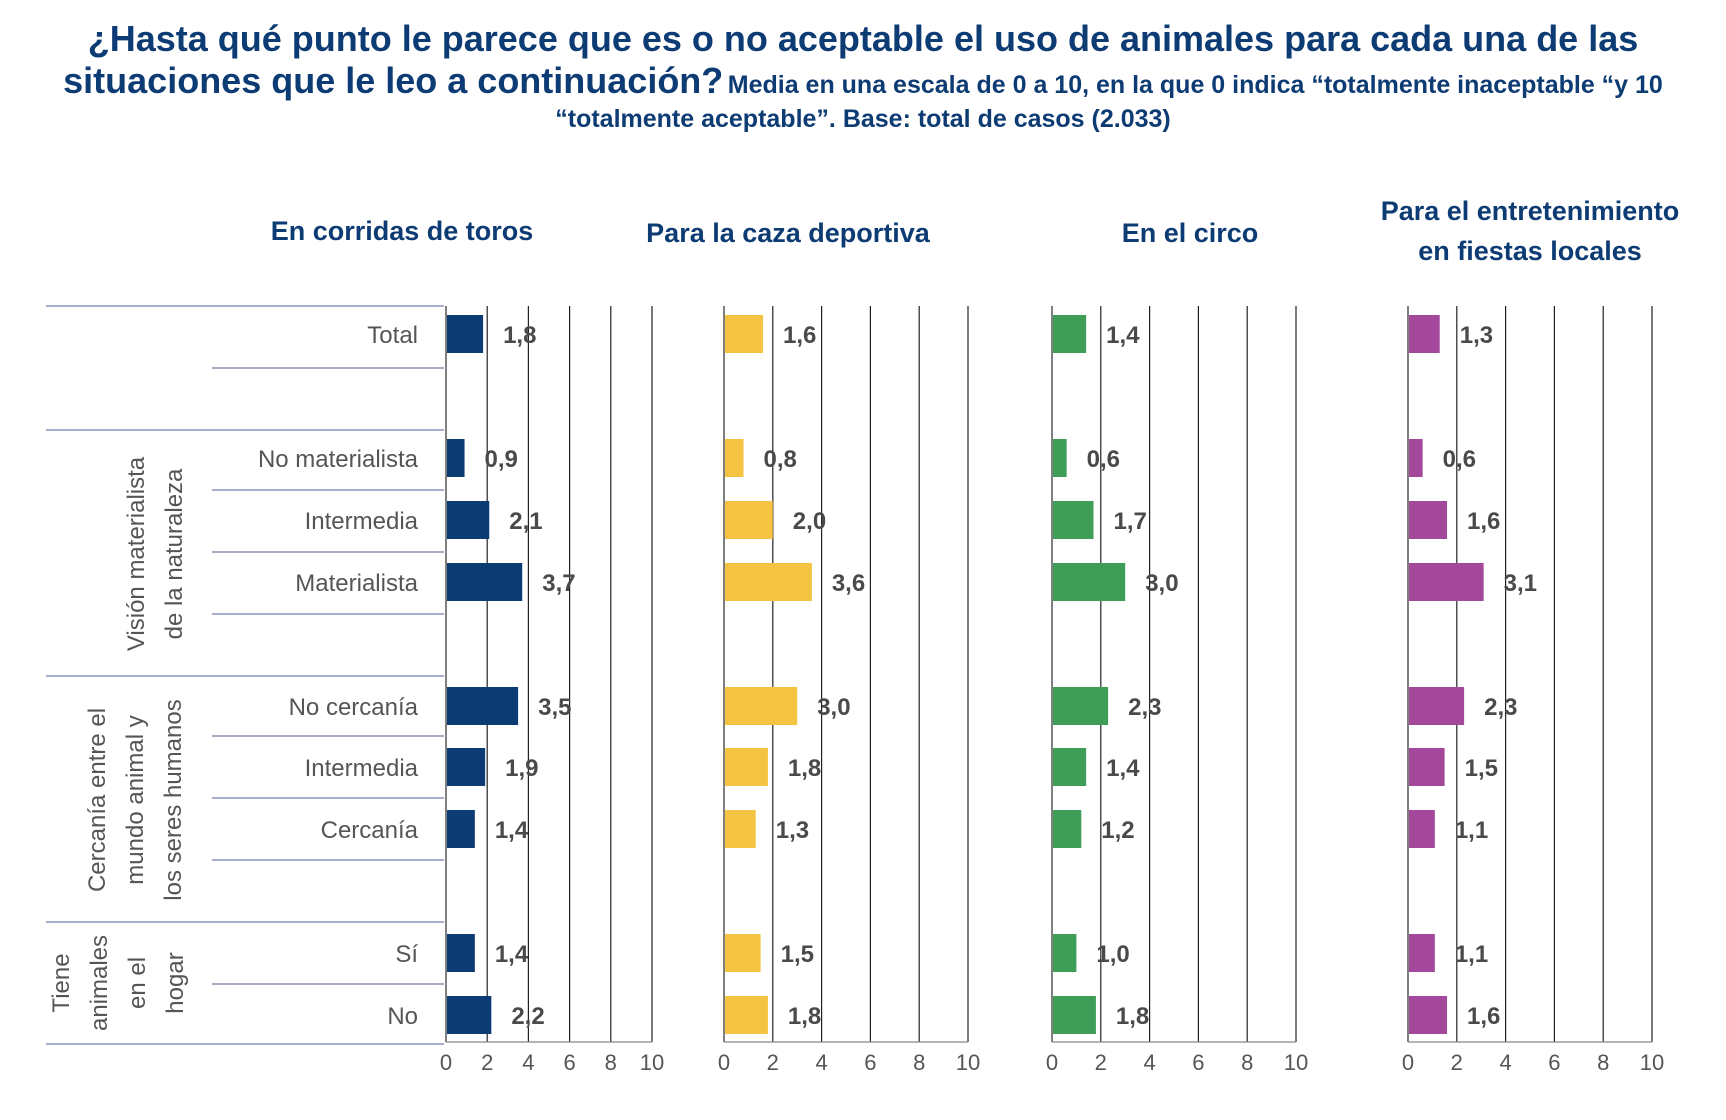 Image resolution: width=1726 pixels, height=1120 pixels. What do you see at coordinates (136, 553) in the screenshot?
I see `group-label-1-line-0: Visión materialista` at bounding box center [136, 553].